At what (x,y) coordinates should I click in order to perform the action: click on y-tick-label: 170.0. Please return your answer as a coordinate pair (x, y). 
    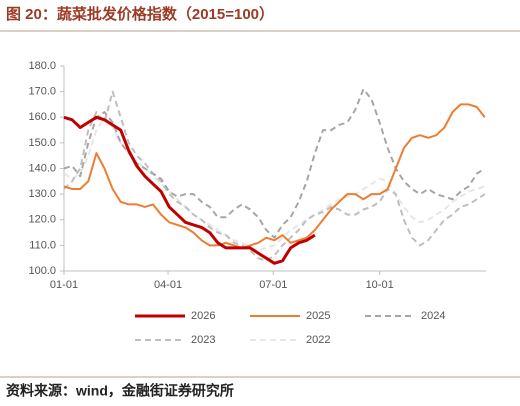
    Looking at the image, I should click on (42, 92).